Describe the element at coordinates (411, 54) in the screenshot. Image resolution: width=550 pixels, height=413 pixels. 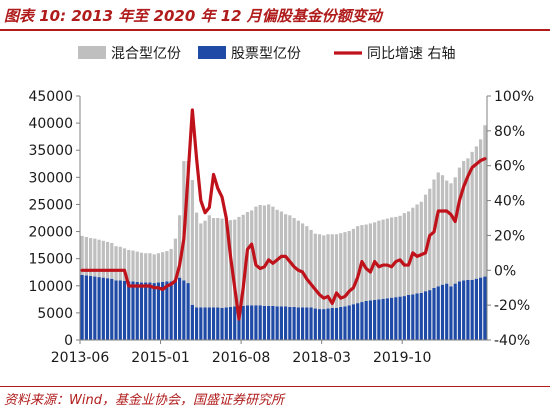
I see `legend-label-growth: 同比增速 右轴` at that location.